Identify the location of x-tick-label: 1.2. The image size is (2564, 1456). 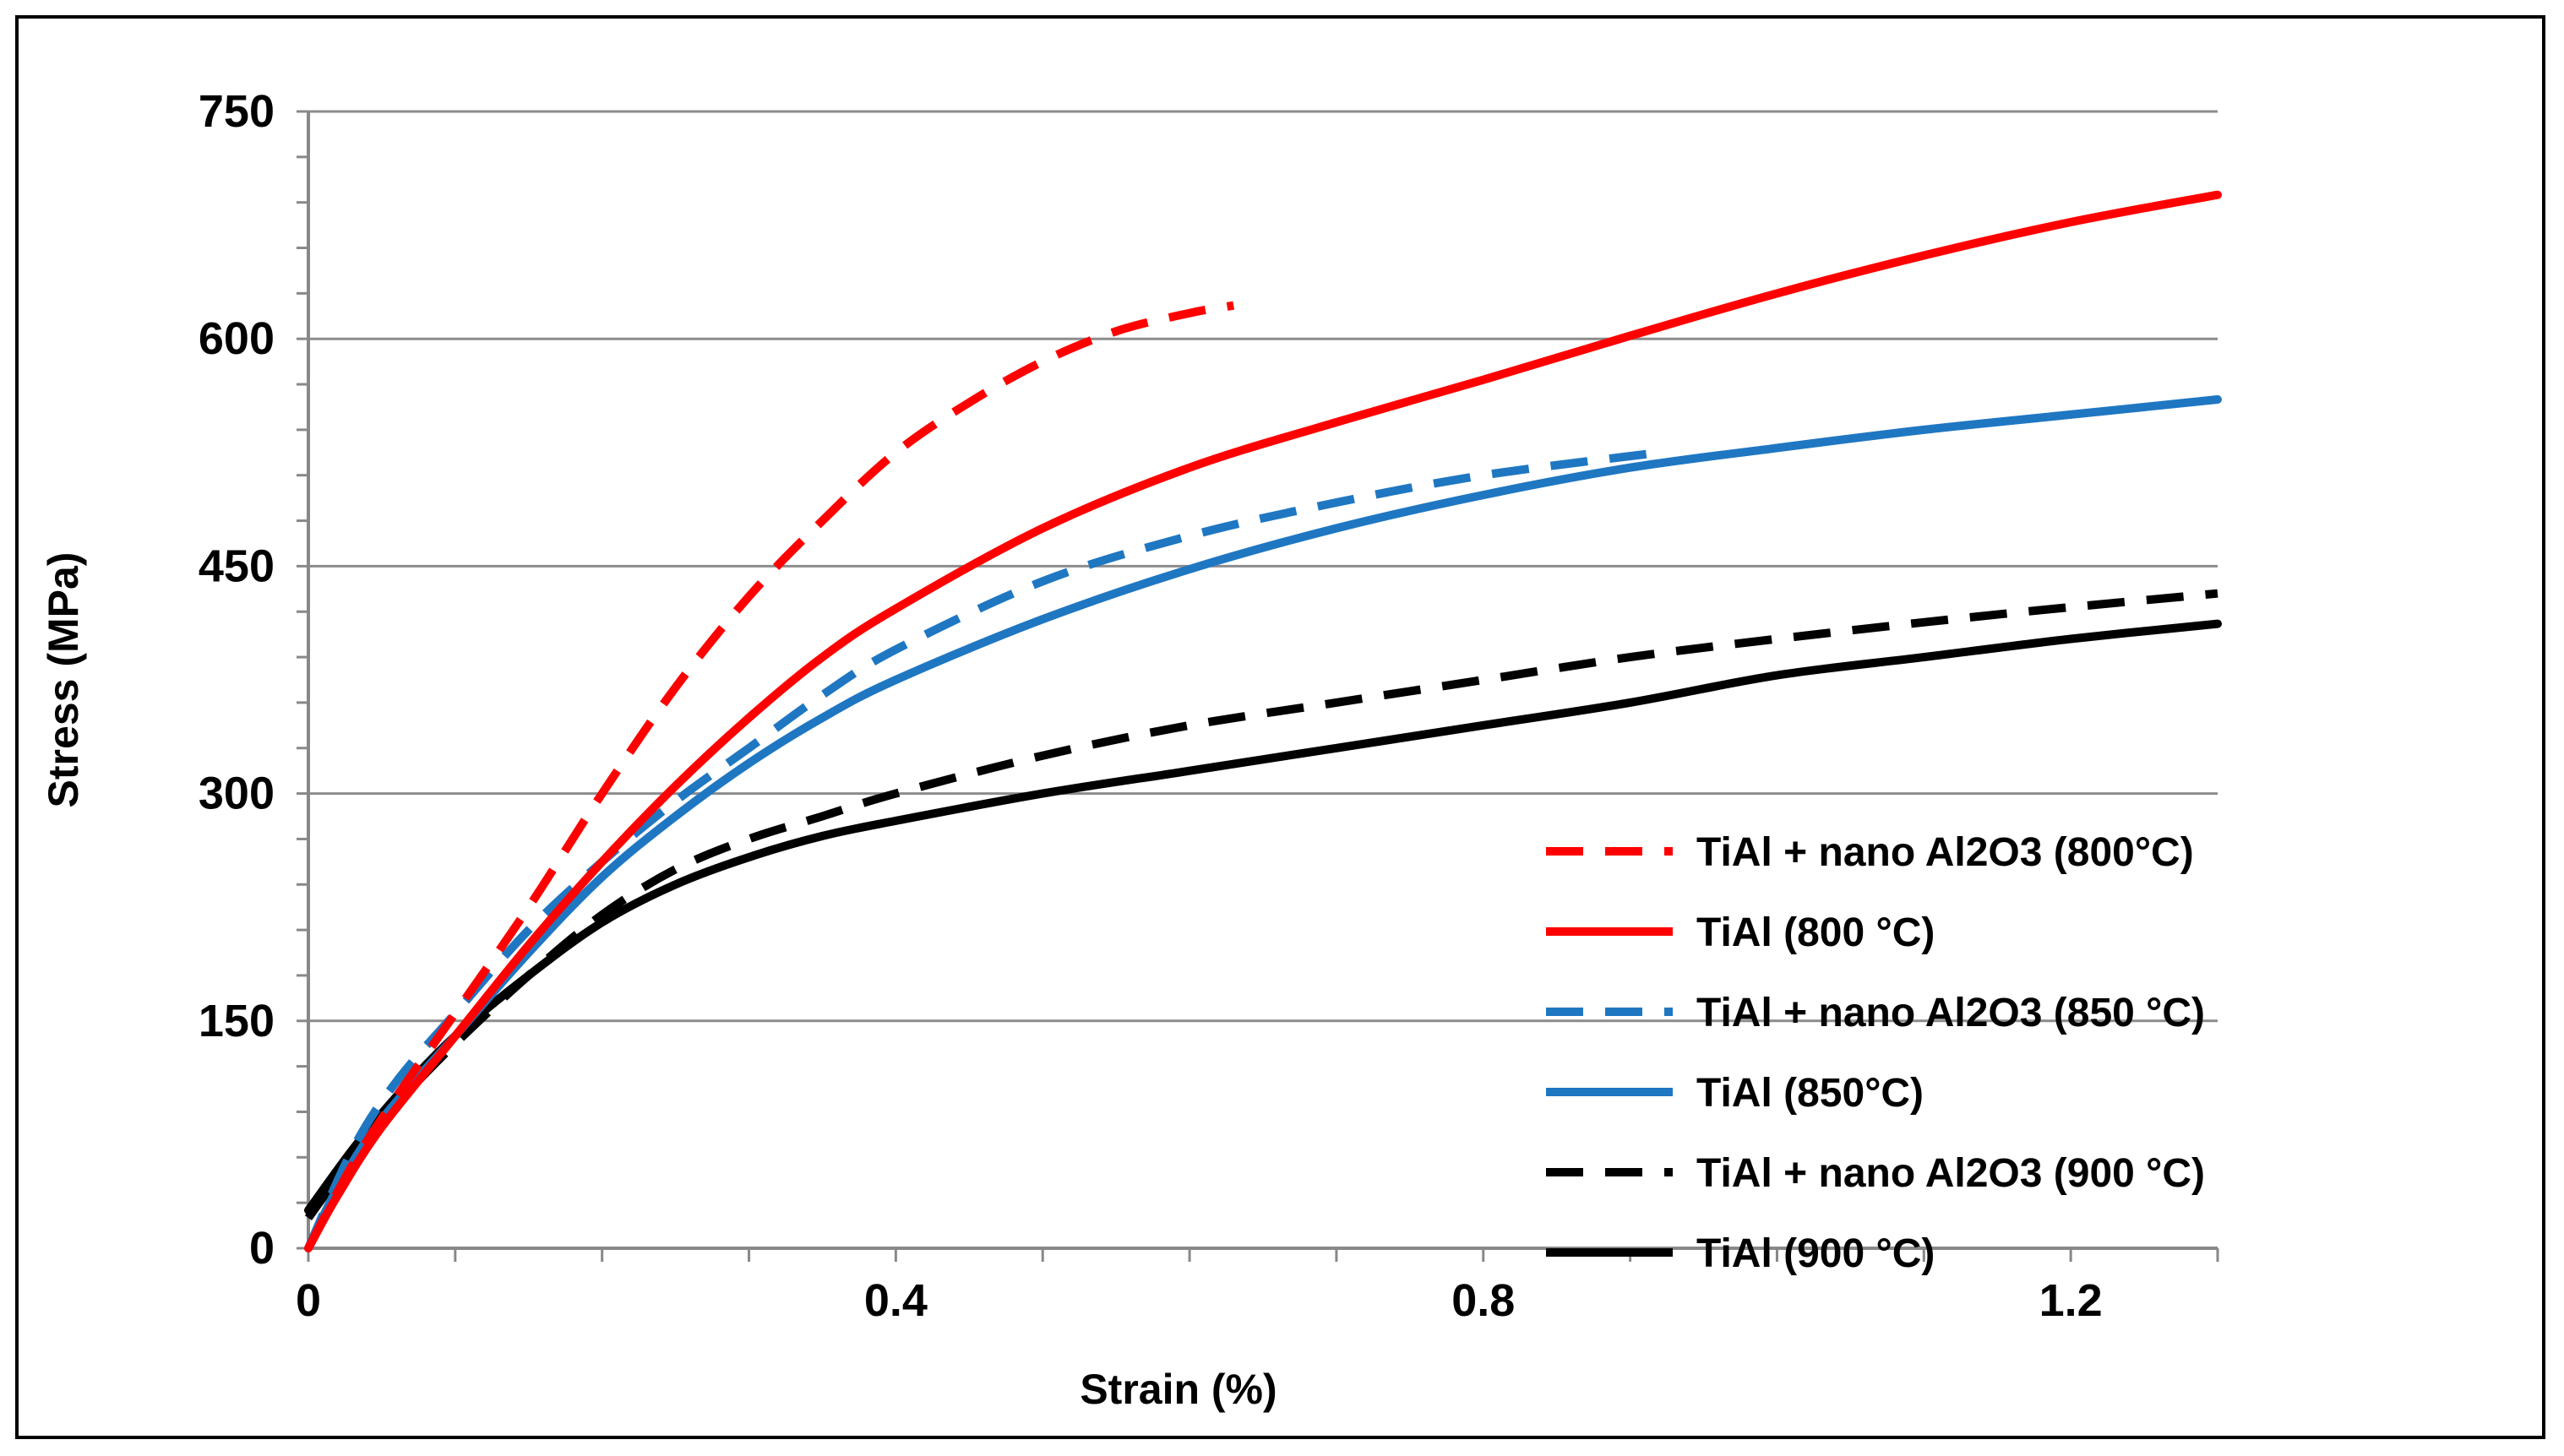
(2071, 1300).